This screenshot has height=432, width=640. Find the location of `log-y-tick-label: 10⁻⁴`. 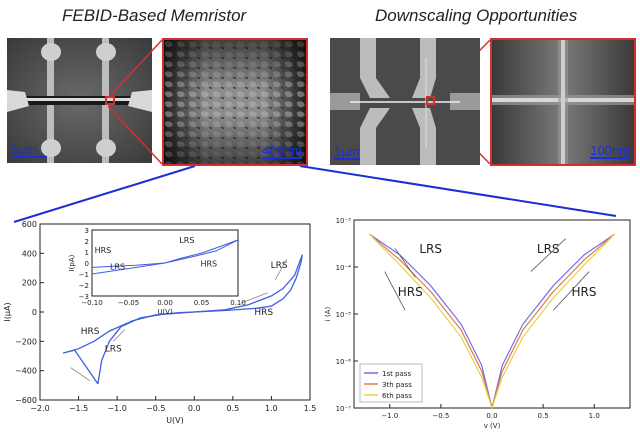

log-y-tick-label: 10⁻⁴ is located at coordinates (344, 268).